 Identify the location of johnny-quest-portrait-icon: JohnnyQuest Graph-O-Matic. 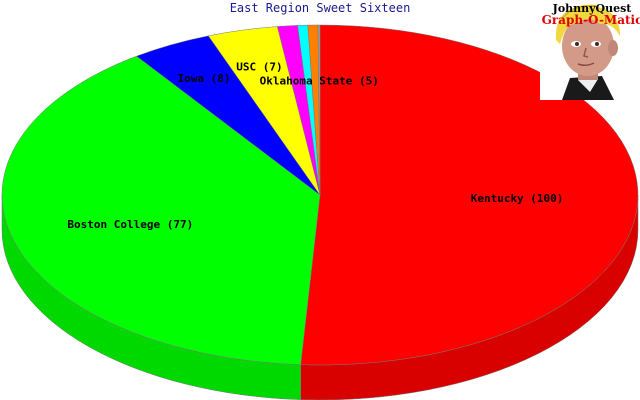
(590, 50).